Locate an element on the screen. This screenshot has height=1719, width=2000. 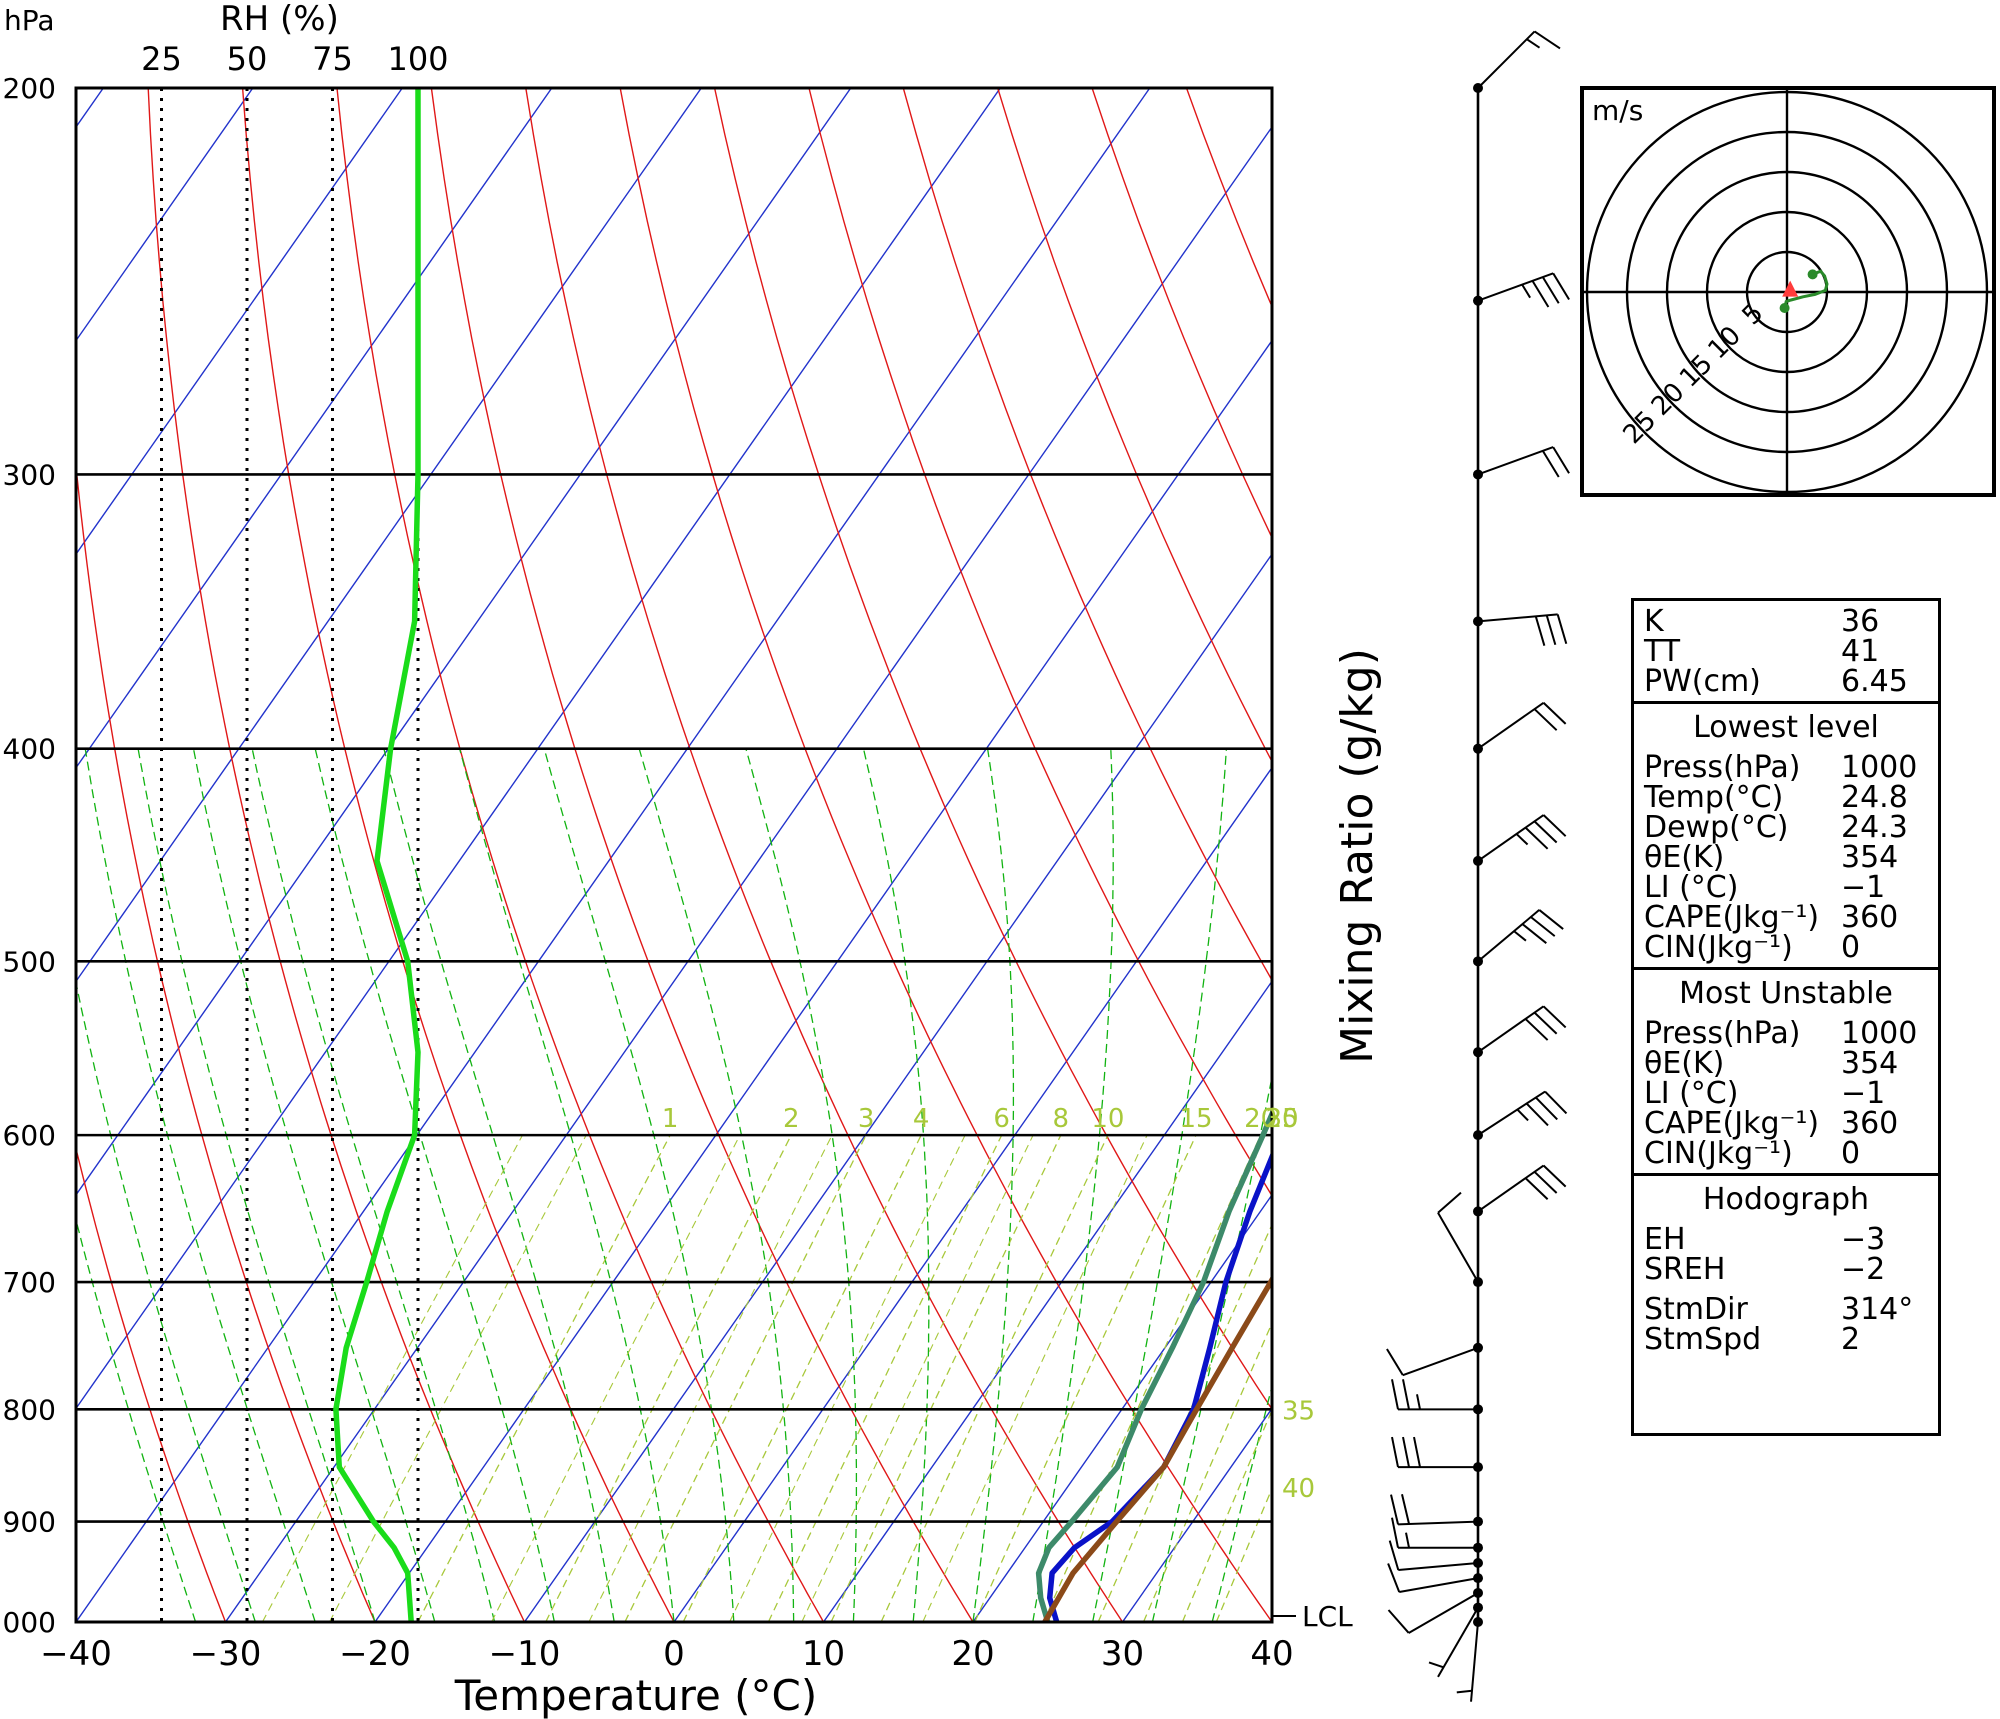
temperature-tick-label: −40 is located at coordinates (76, 1654).